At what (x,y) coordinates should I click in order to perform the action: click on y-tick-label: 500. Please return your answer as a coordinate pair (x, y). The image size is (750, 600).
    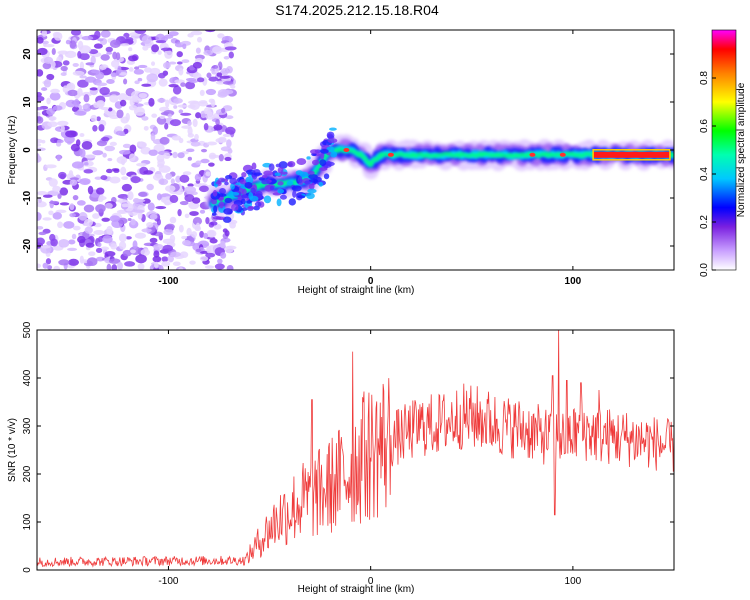
    Looking at the image, I should click on (27, 329).